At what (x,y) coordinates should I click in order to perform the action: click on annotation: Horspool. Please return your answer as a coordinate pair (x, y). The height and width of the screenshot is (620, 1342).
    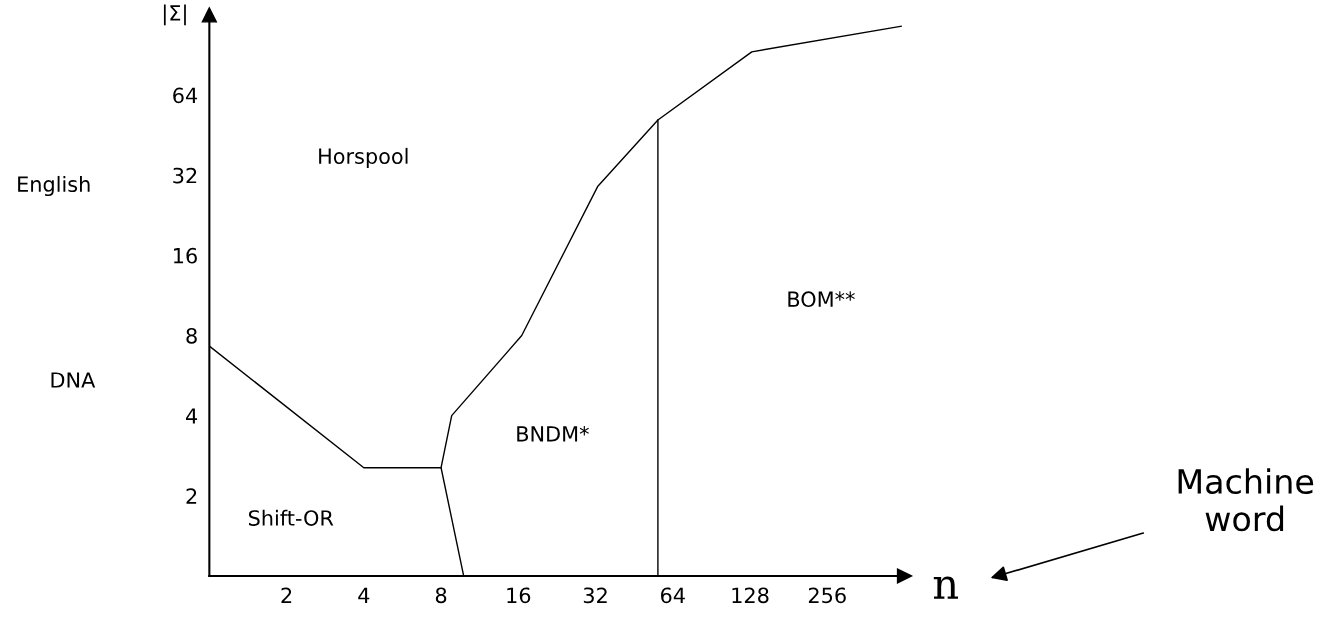
    Looking at the image, I should click on (363, 158).